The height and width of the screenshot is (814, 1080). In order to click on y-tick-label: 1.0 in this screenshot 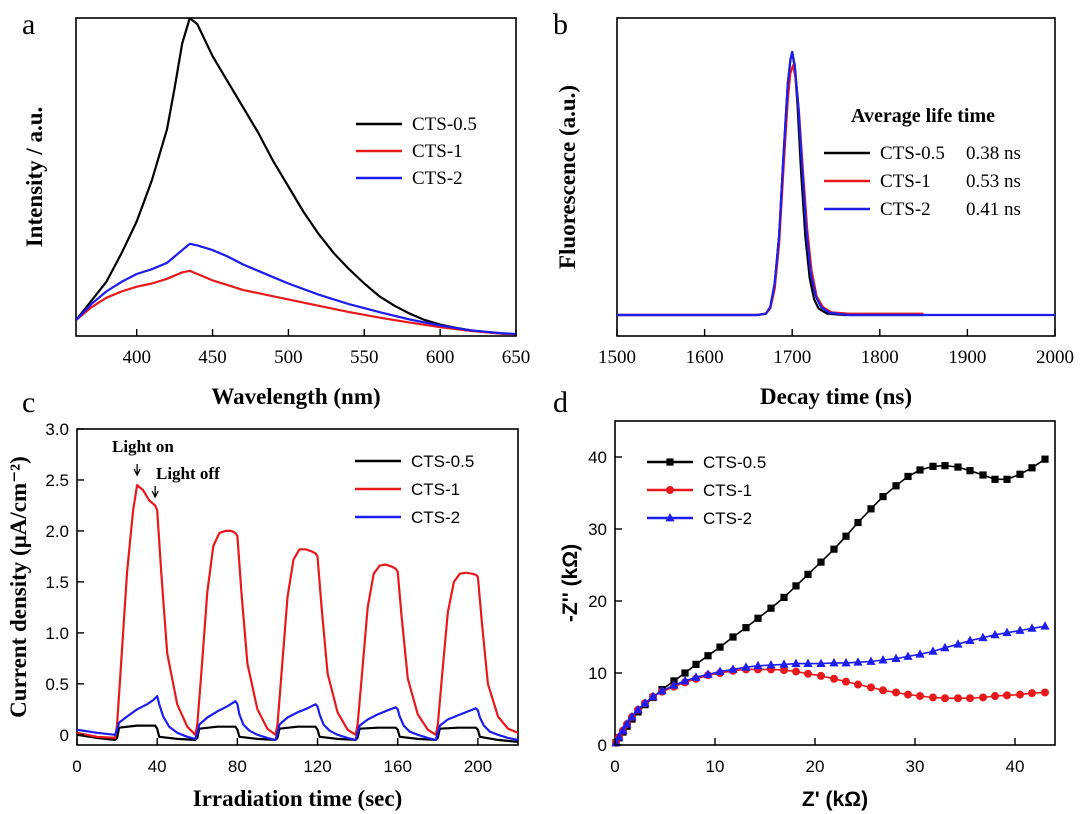, I will do `click(57, 633)`.